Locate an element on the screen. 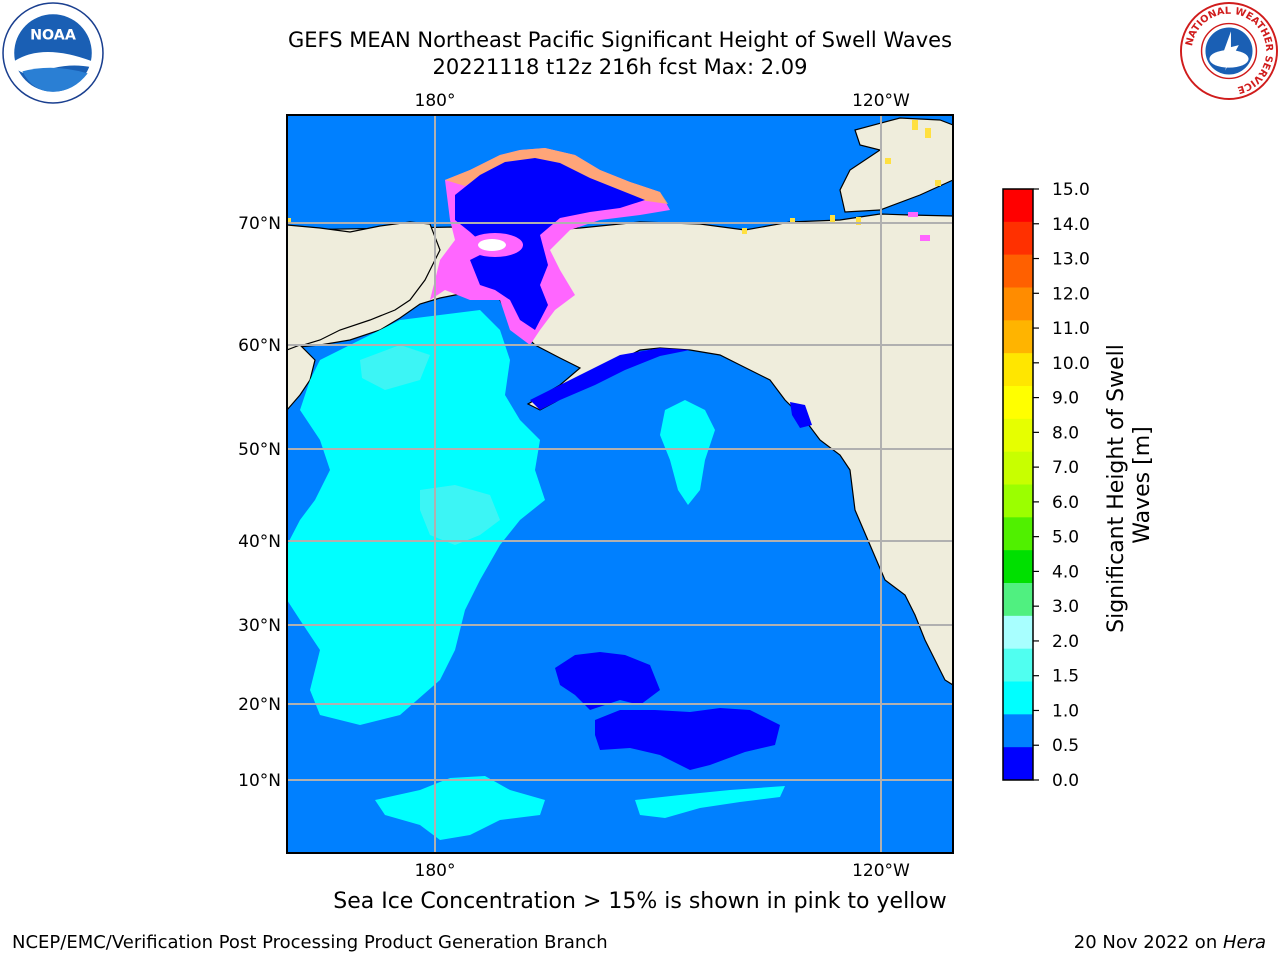 This screenshot has height=960, width=1280. swell-cyan-west is located at coordinates (416, 517).